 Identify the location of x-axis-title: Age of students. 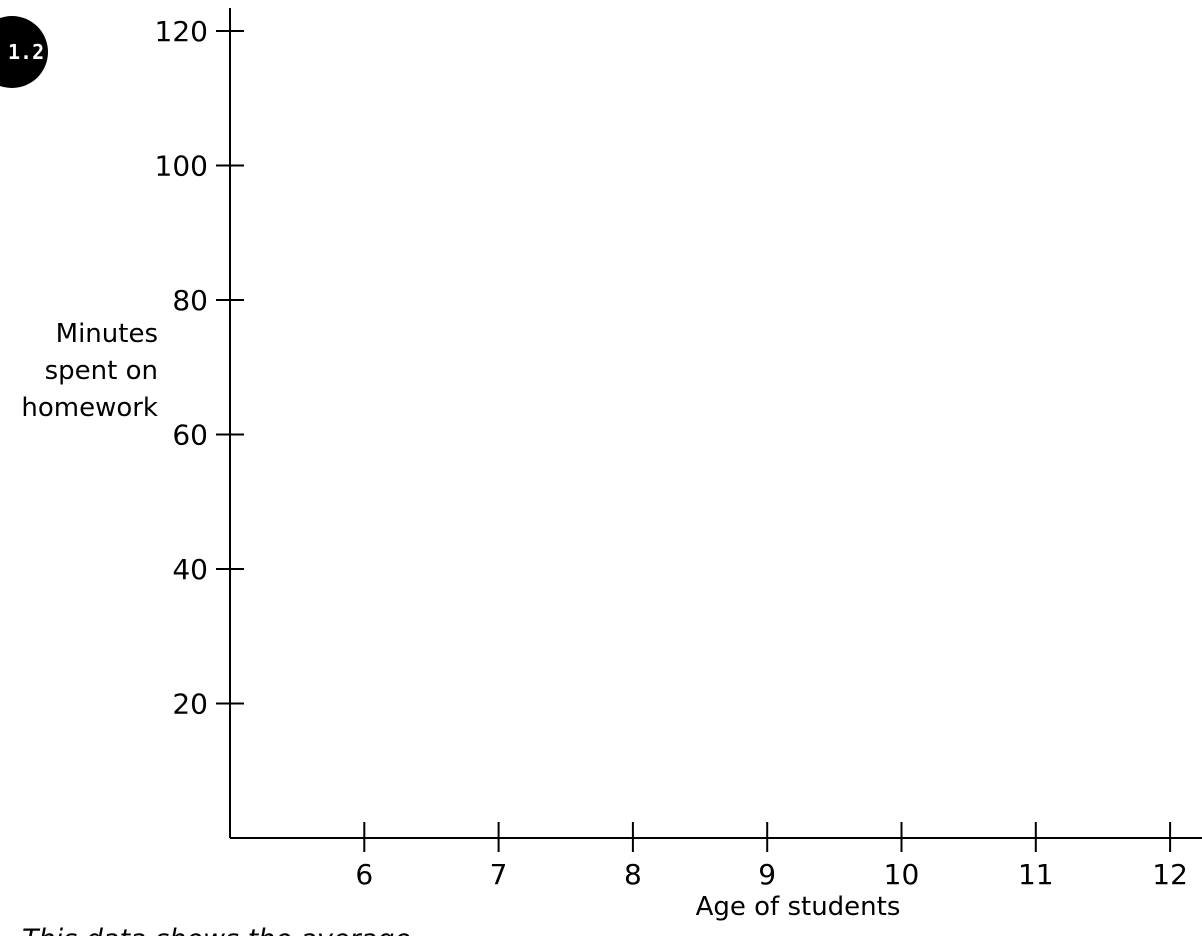
(798, 907).